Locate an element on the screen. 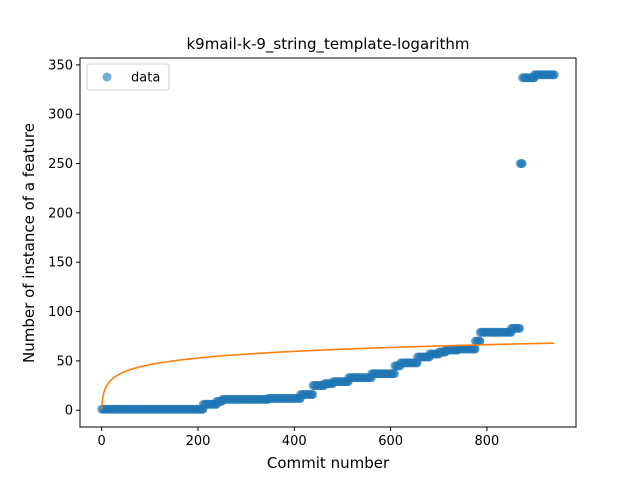  x-tick-label: 400 is located at coordinates (294, 441).